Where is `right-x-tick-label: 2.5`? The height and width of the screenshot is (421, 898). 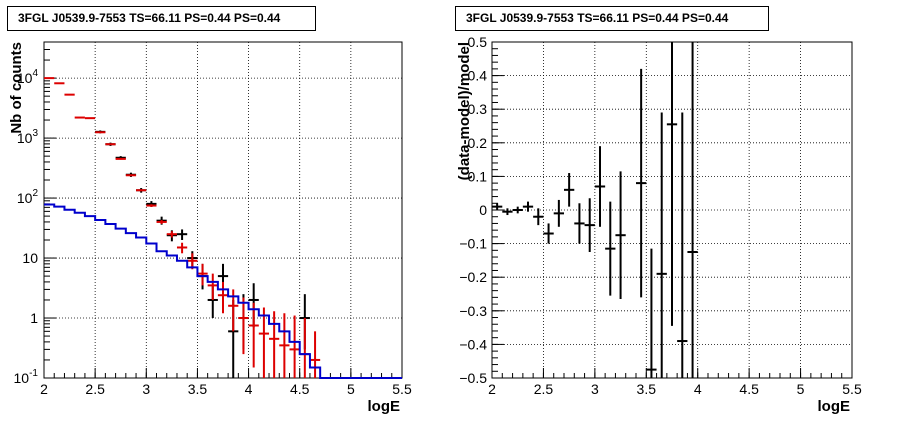
right-x-tick-label: 2.5 is located at coordinates (544, 389).